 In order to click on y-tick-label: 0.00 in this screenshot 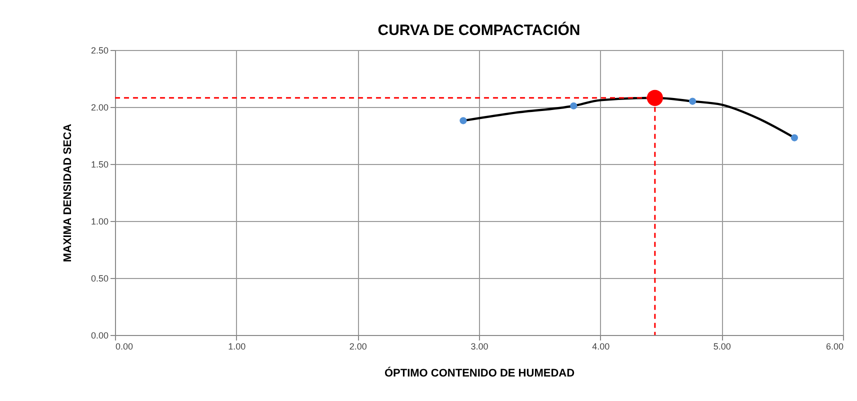, I will do `click(99, 335)`.